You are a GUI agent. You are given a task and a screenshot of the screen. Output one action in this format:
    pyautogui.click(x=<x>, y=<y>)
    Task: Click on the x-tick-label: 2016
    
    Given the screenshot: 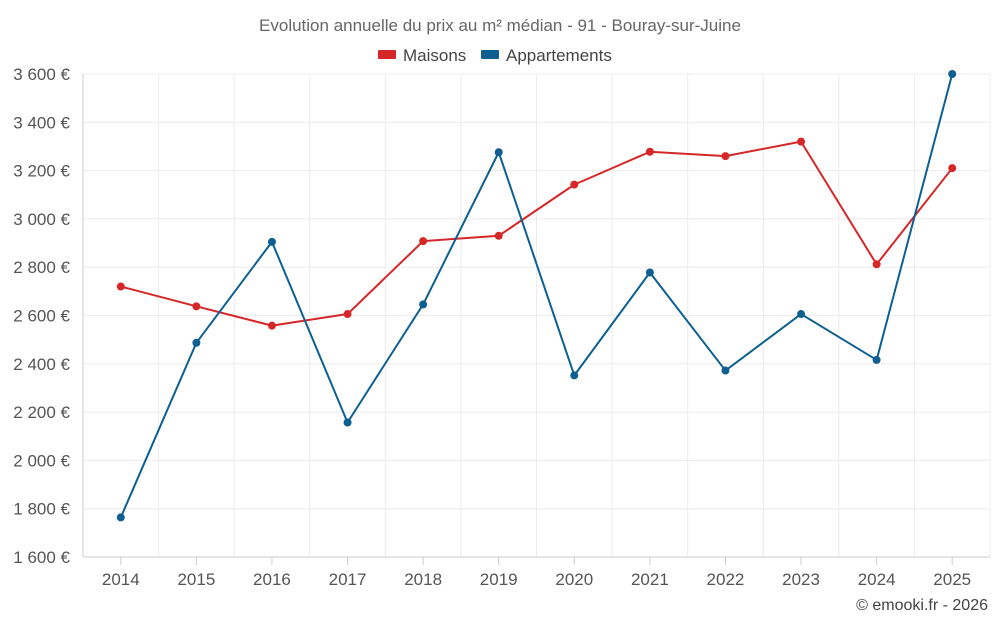 What is the action you would take?
    pyautogui.click(x=272, y=579)
    